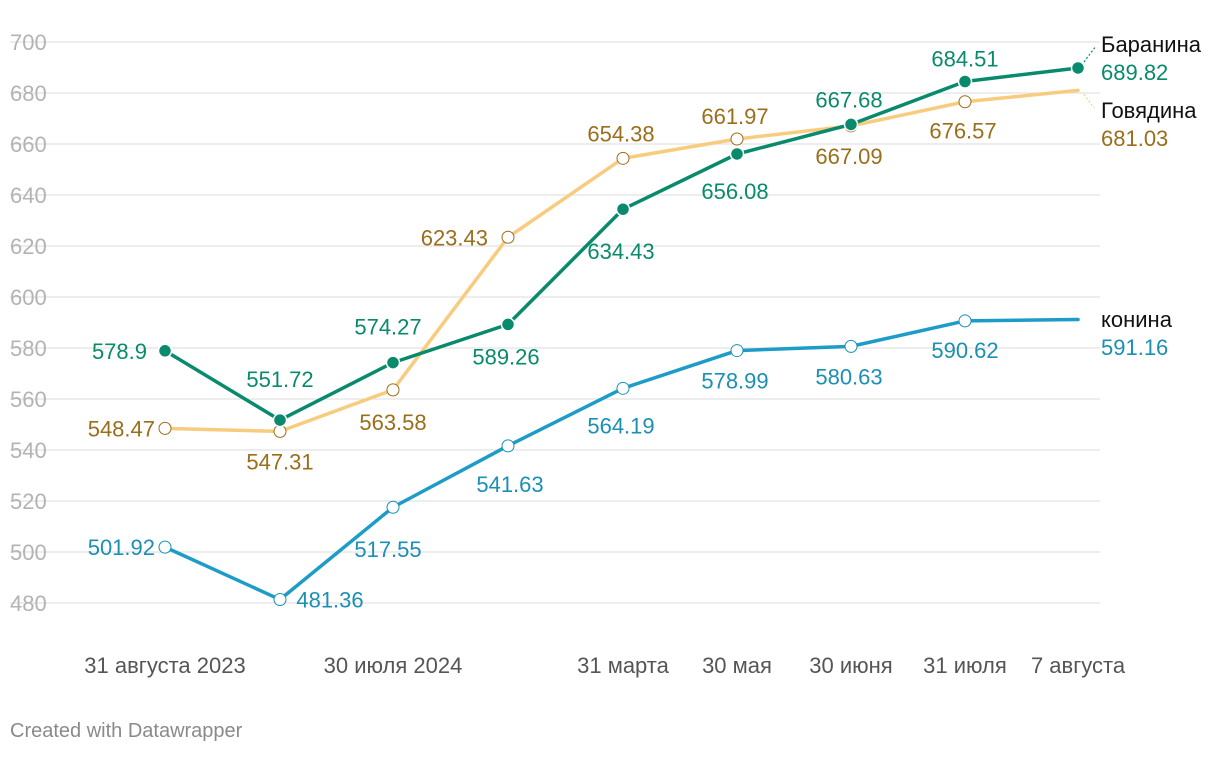  I want to click on data-label: 684.51, so click(964, 58).